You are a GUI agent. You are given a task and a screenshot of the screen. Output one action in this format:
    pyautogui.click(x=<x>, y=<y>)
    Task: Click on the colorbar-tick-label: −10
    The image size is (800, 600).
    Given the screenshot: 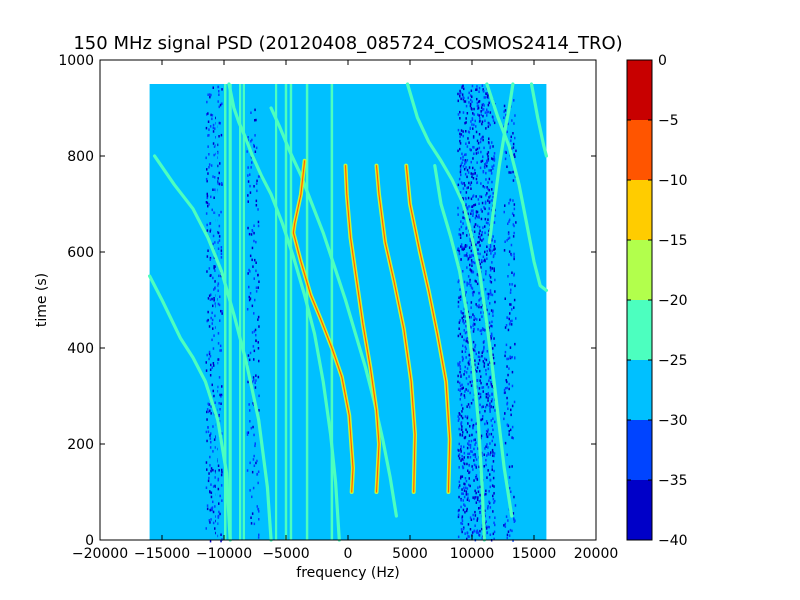 What is the action you would take?
    pyautogui.click(x=673, y=181)
    